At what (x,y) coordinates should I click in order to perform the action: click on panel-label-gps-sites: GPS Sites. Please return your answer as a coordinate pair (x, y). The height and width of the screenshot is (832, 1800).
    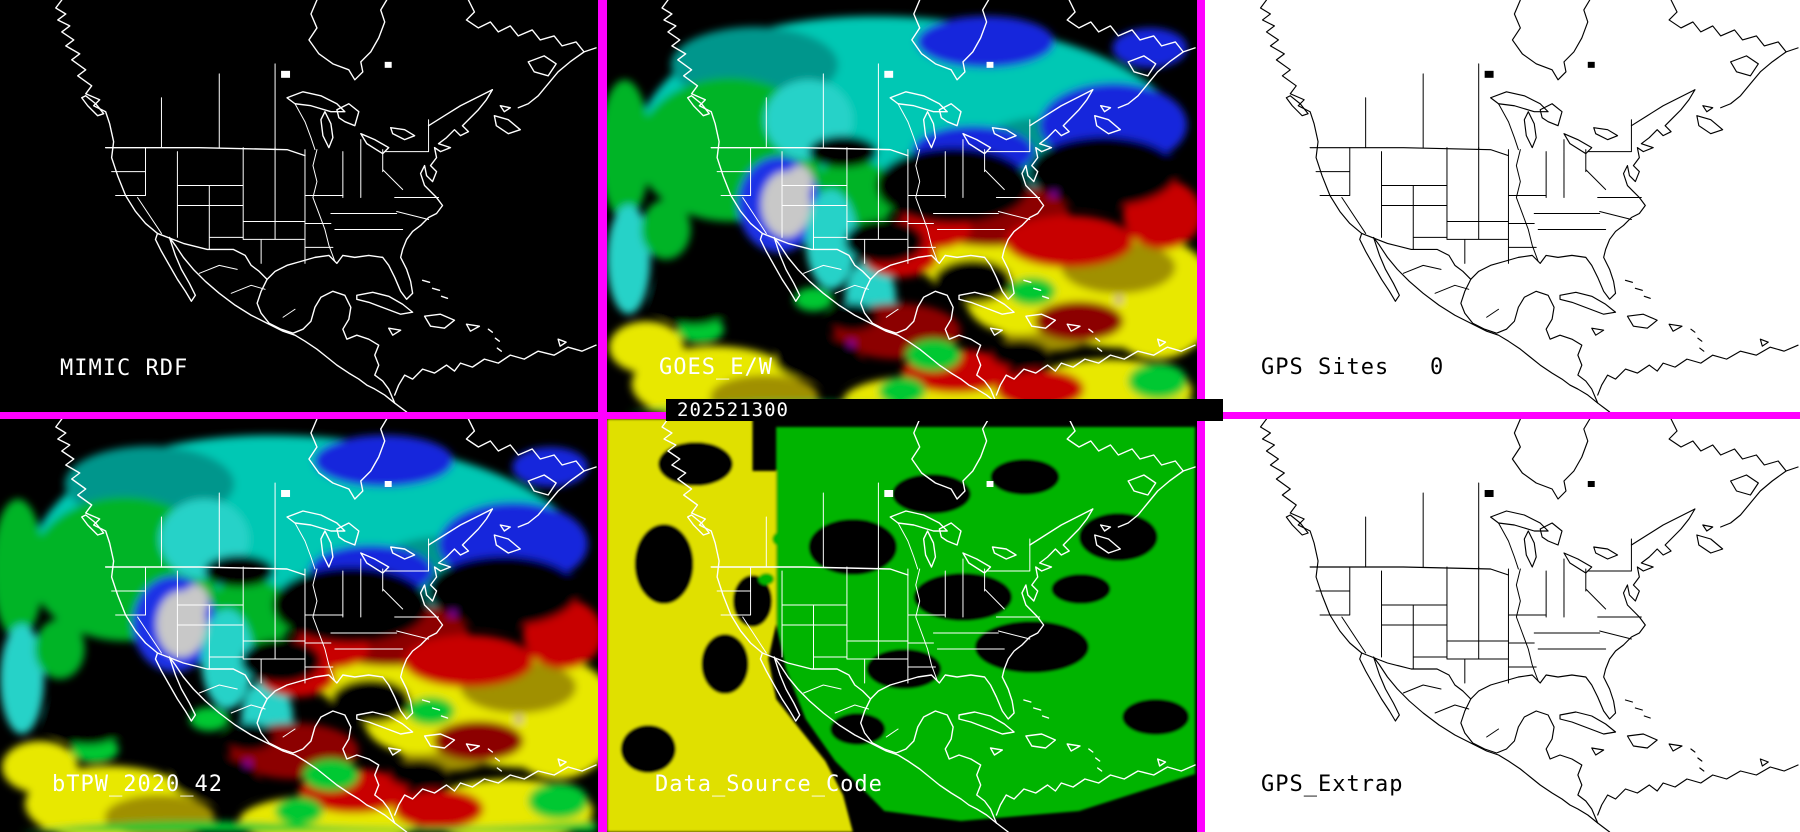
    Looking at the image, I should click on (1325, 367).